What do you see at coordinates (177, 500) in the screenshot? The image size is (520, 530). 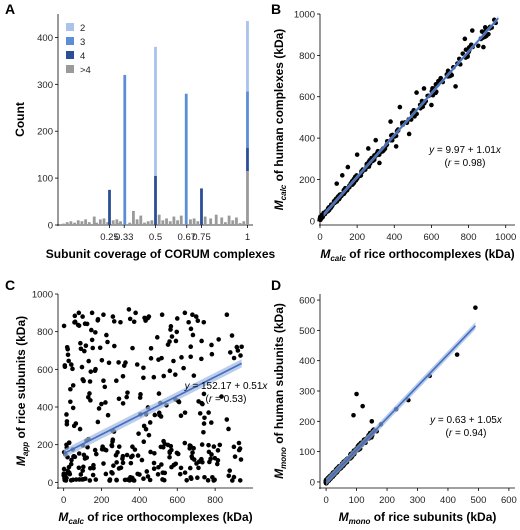 I see `x-tick-label-c: 600` at bounding box center [177, 500].